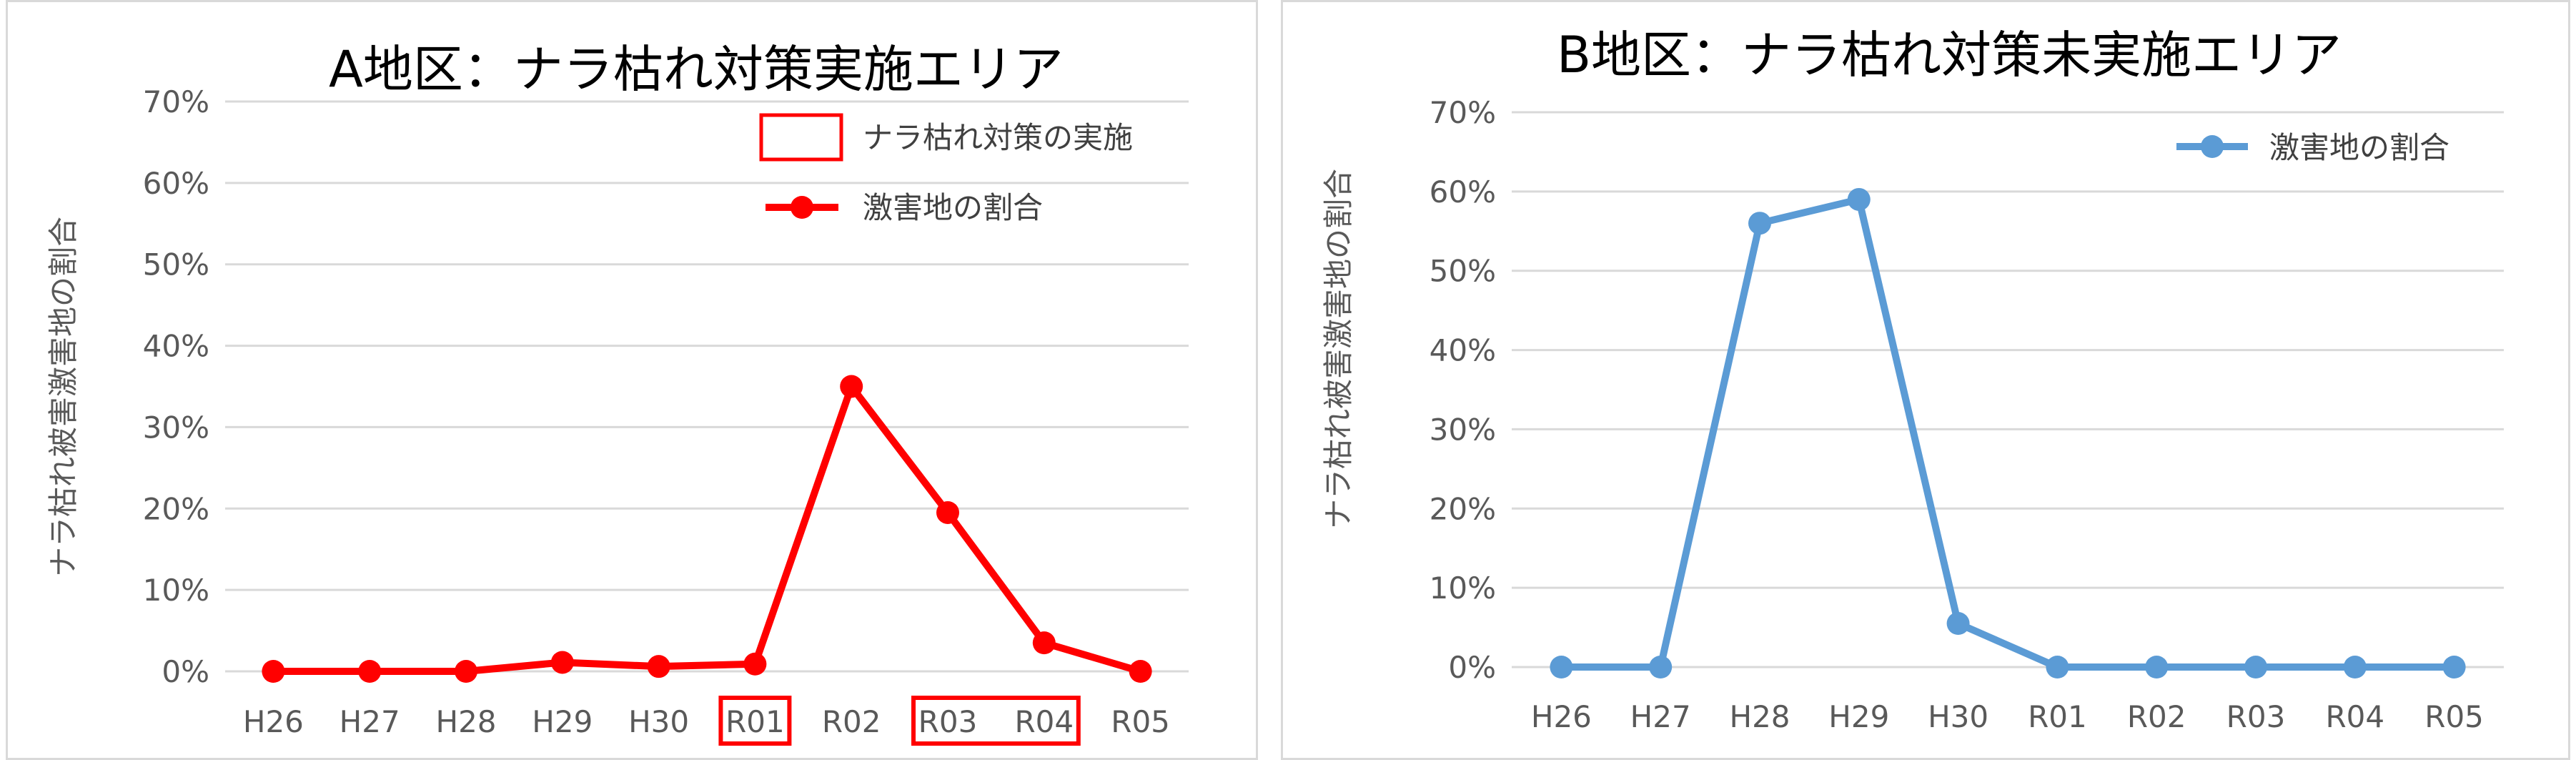 This screenshot has height=760, width=2576. I want to click on chart-a-x-ticks: H26 H27 H28 H29 H30 R01 R02 R03 R04 R05, so click(707, 721).